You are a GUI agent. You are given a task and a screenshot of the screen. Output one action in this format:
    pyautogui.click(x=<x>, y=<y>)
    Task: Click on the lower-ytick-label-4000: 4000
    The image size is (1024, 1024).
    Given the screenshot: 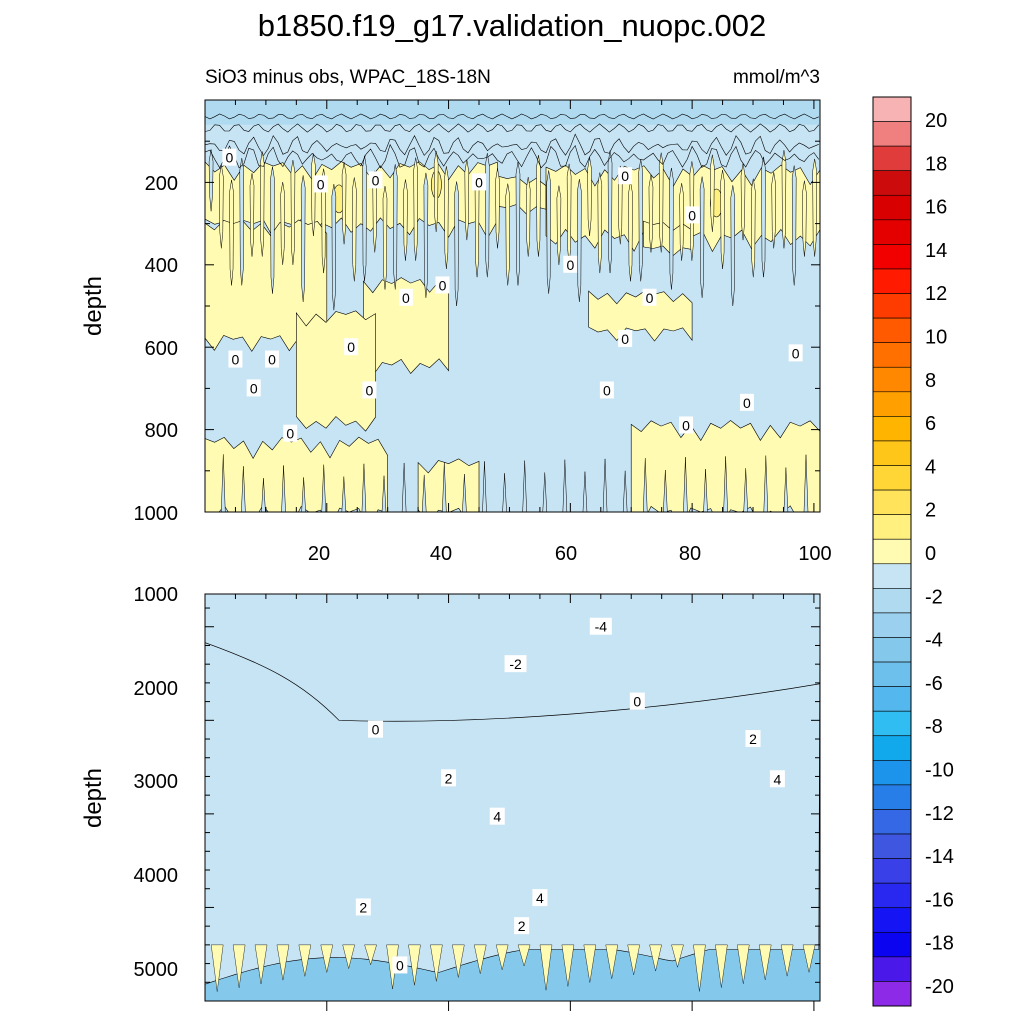 What is the action you would take?
    pyautogui.click(x=156, y=876)
    